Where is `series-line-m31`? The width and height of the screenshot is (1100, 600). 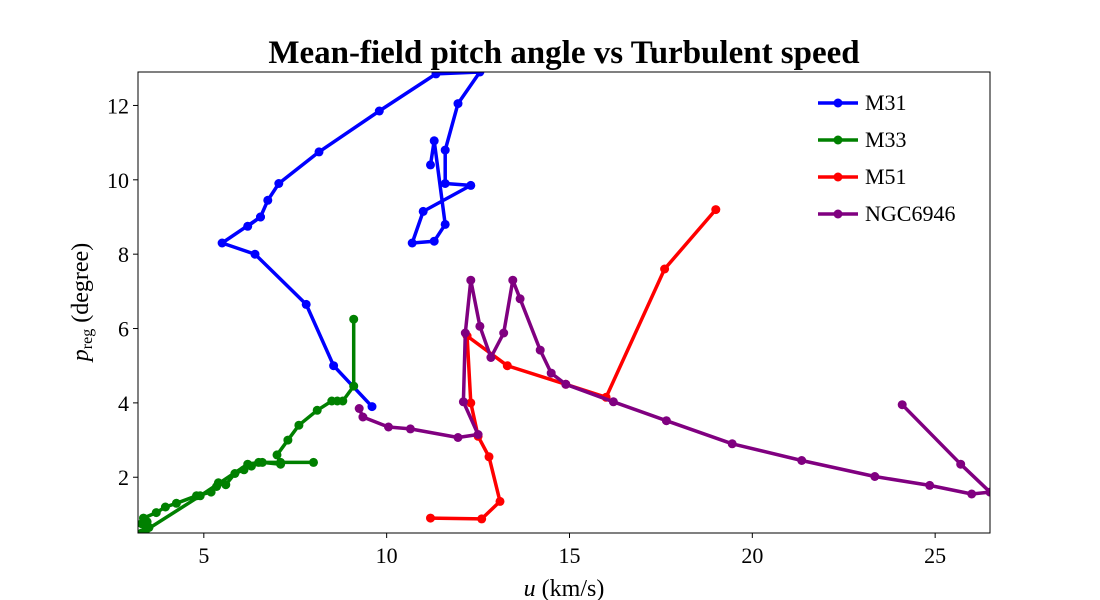 series-line-m31 is located at coordinates (351, 240).